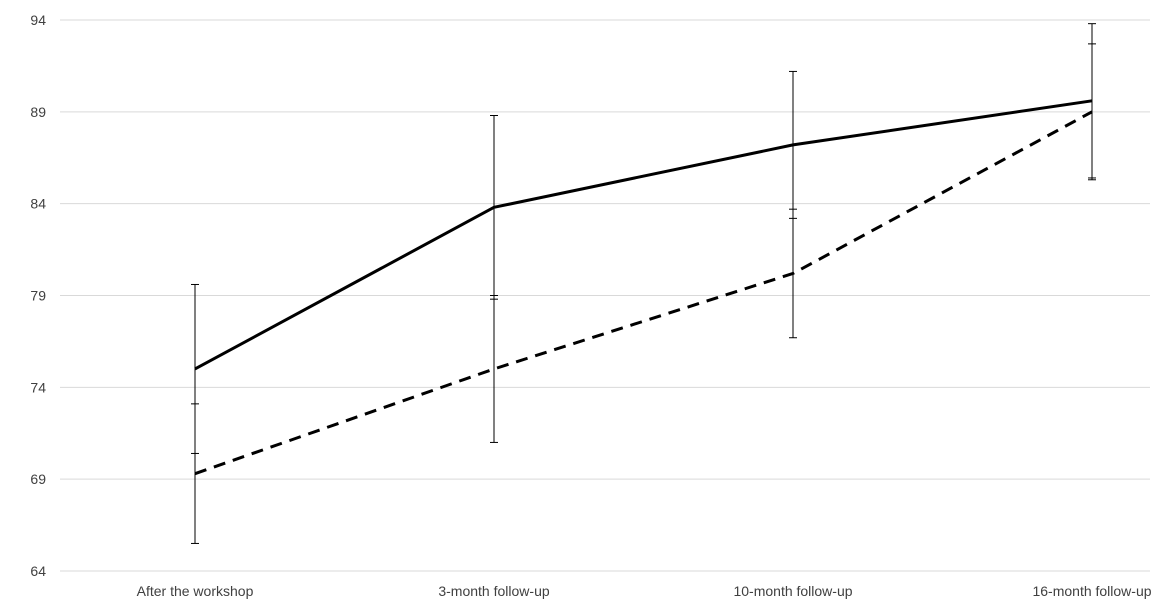 This screenshot has height=604, width=1170. I want to click on x-tick-label: 10-month follow-up, so click(792, 591).